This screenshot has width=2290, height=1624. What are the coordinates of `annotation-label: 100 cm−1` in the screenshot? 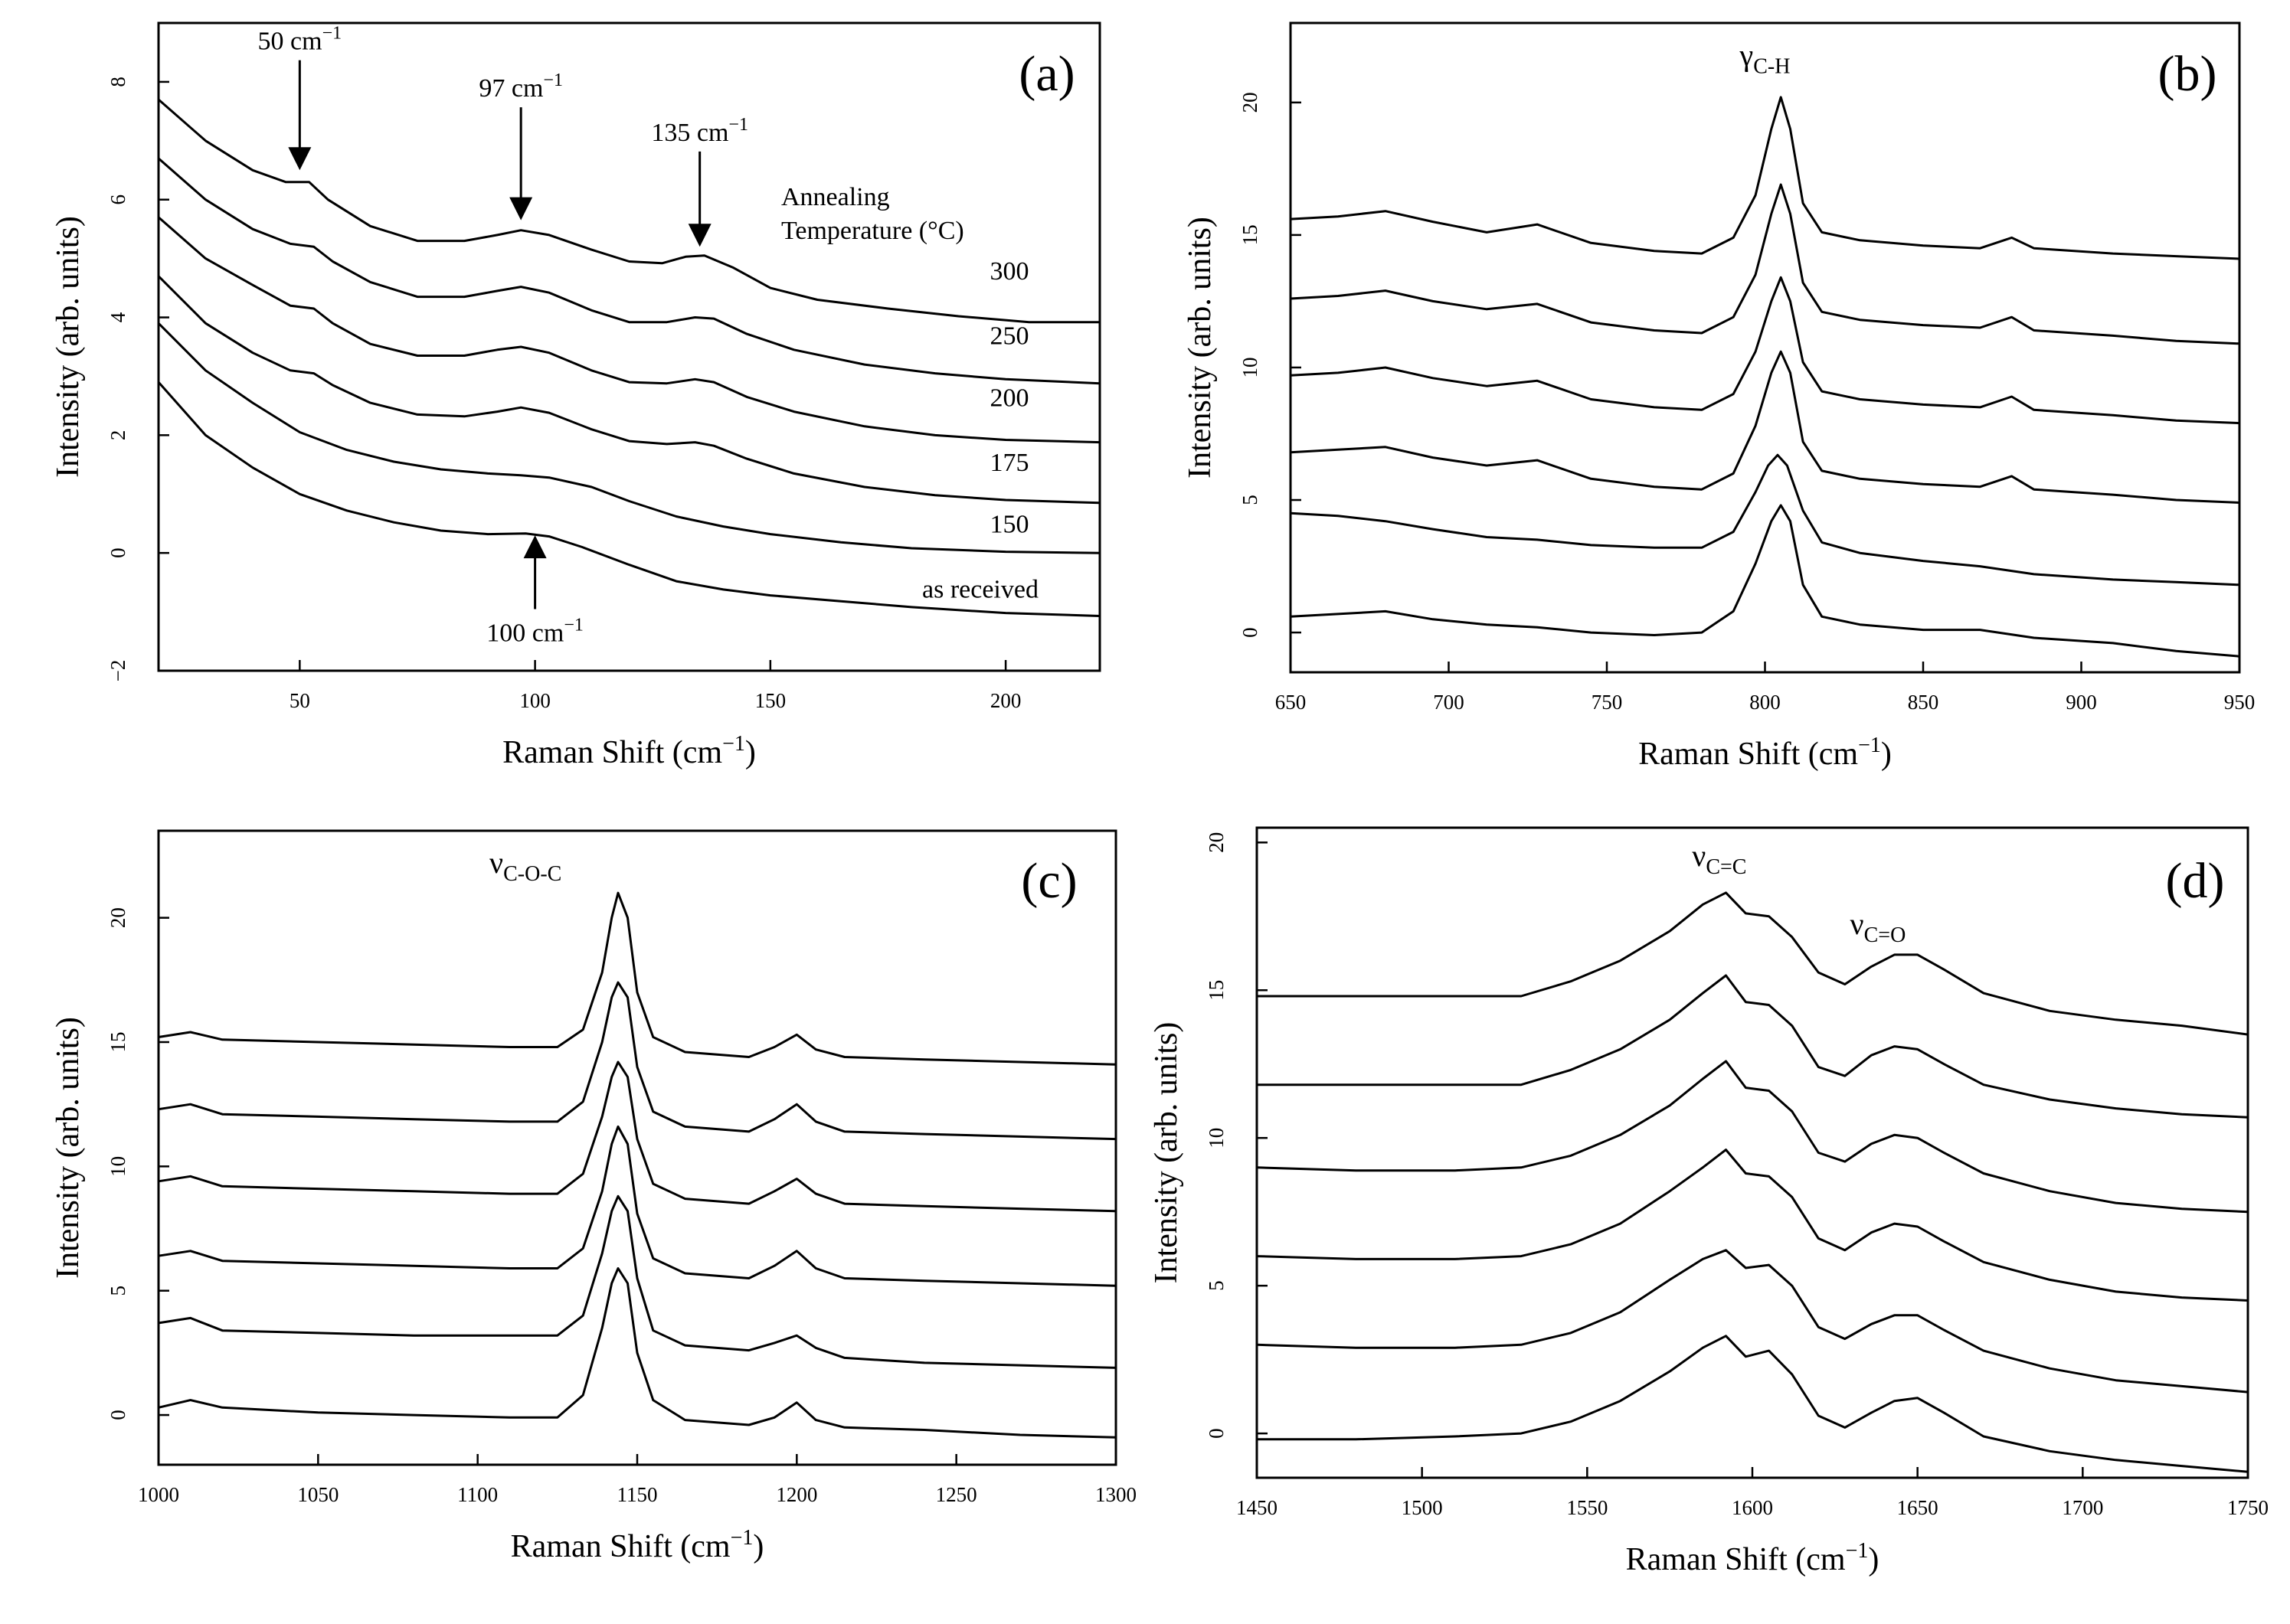 It's located at (535, 632).